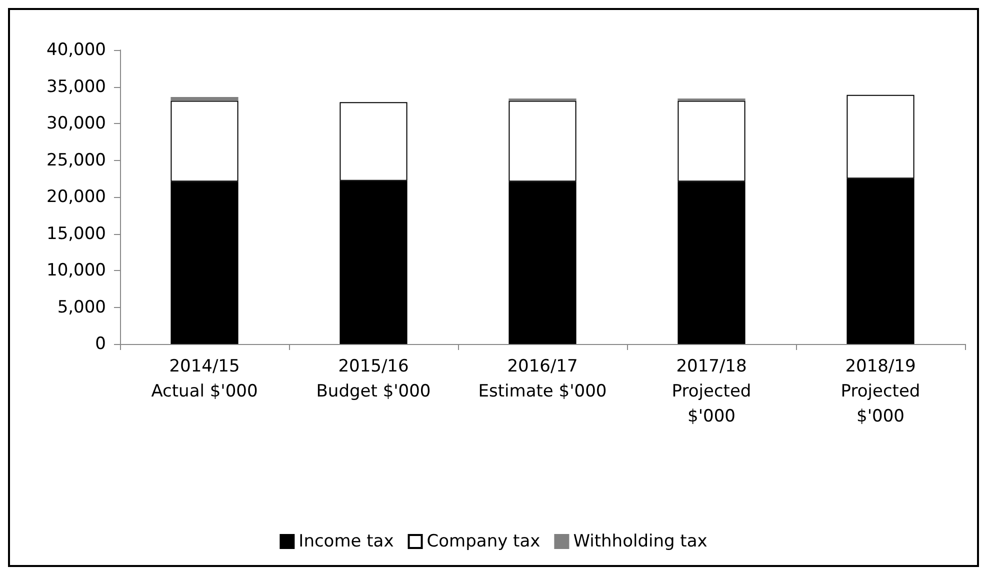  Describe the element at coordinates (346, 542) in the screenshot. I see `legend-label: Income tax` at that location.